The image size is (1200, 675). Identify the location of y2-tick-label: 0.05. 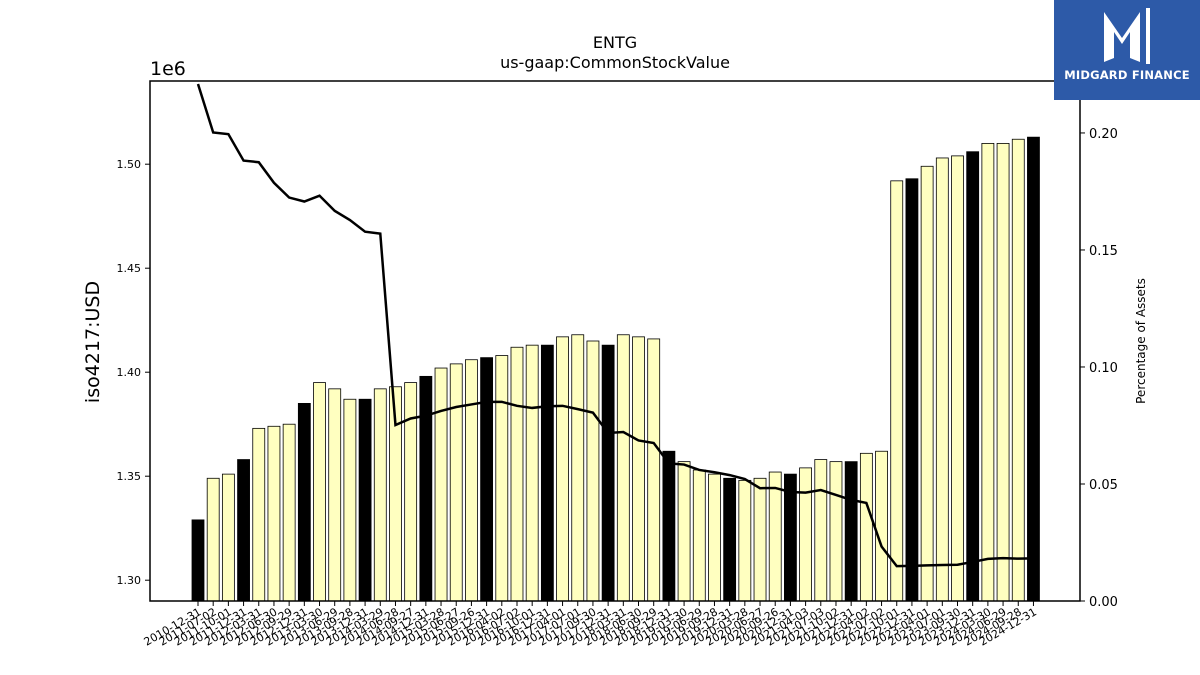
(1103, 485).